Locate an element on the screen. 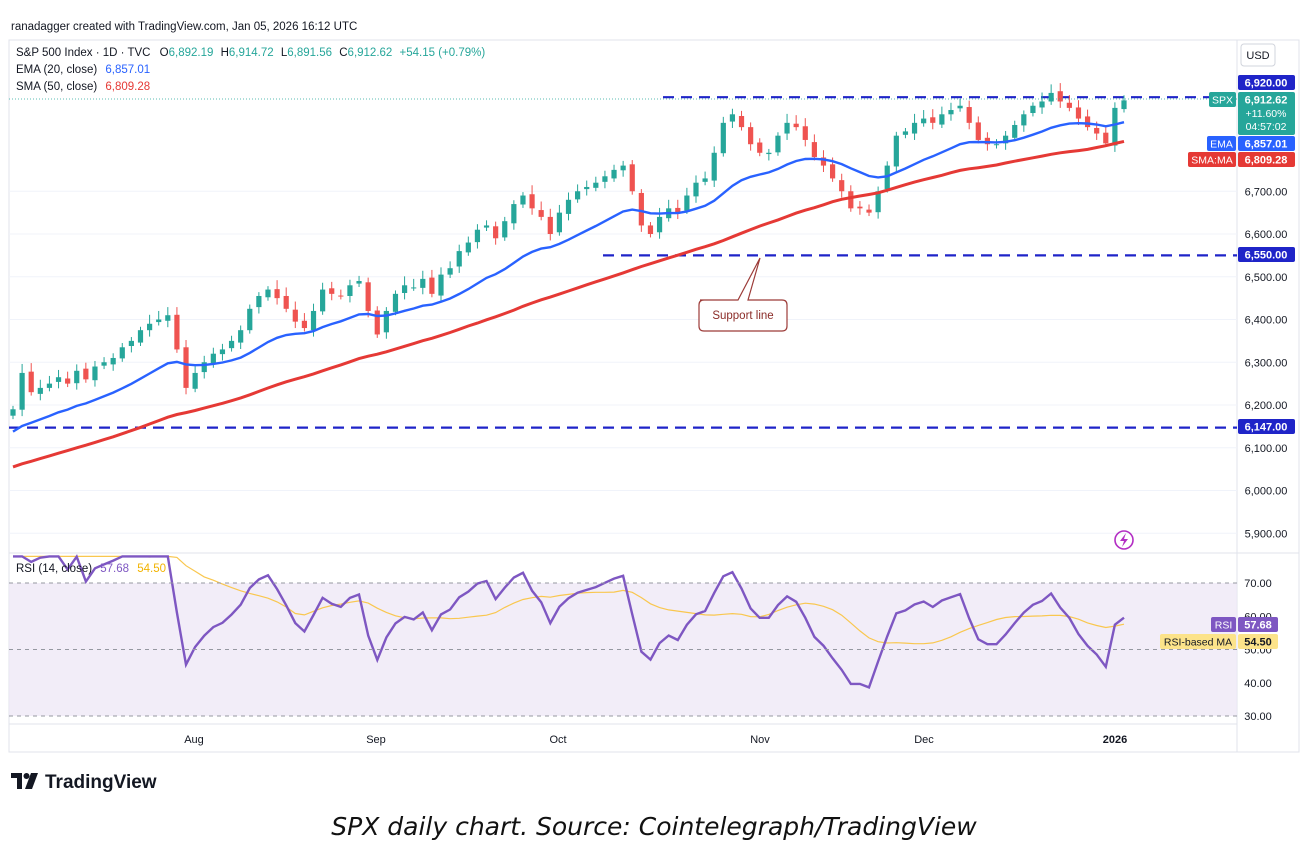 This screenshot has width=1308, height=868. rsi-legend: RSI (14, close) 57.68 54.50 is located at coordinates (91, 569).